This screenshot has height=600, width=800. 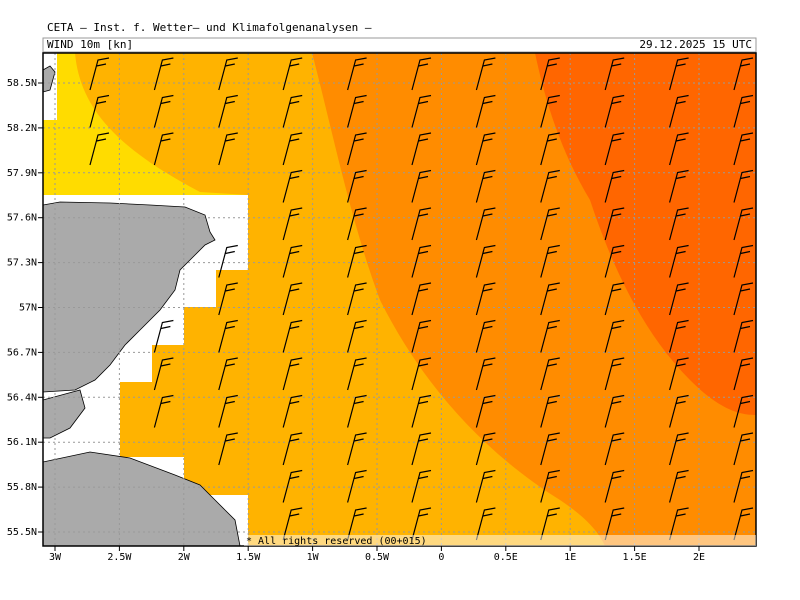 I want to click on lat-label: 56.1N, so click(x=22, y=442).